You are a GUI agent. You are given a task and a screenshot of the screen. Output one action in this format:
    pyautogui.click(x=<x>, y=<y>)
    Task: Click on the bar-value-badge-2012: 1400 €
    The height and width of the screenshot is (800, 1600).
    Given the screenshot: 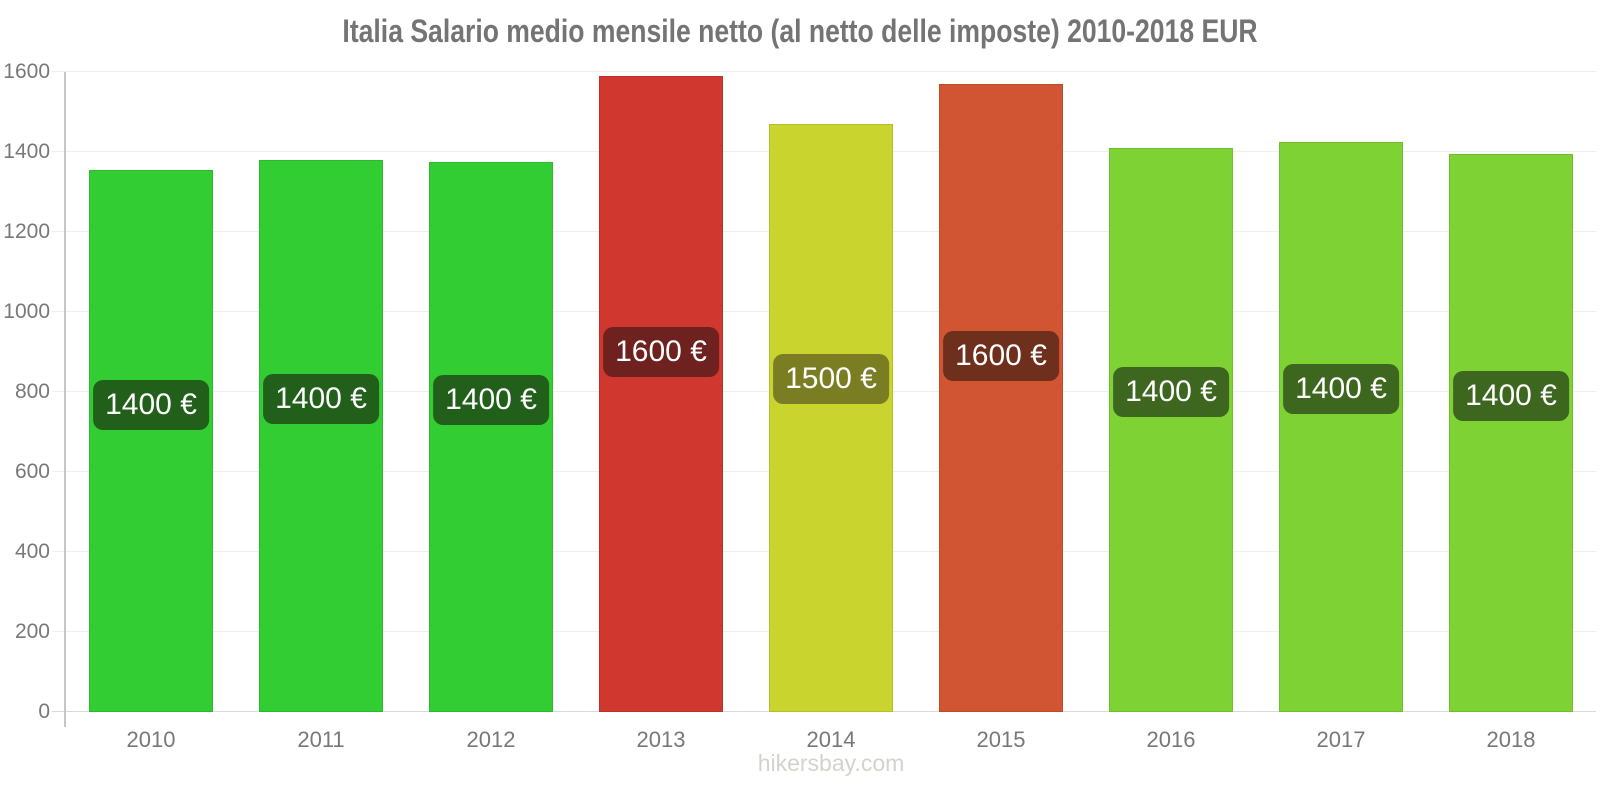 What is the action you would take?
    pyautogui.click(x=491, y=400)
    